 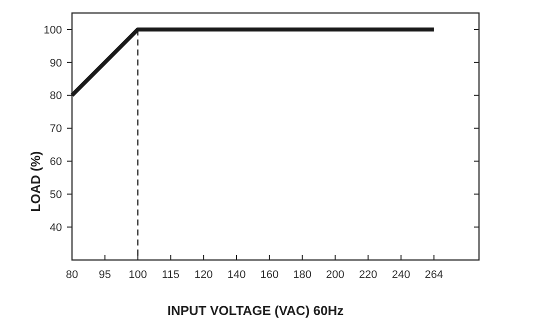 I want to click on y-tick-label: 70, so click(x=56, y=129).